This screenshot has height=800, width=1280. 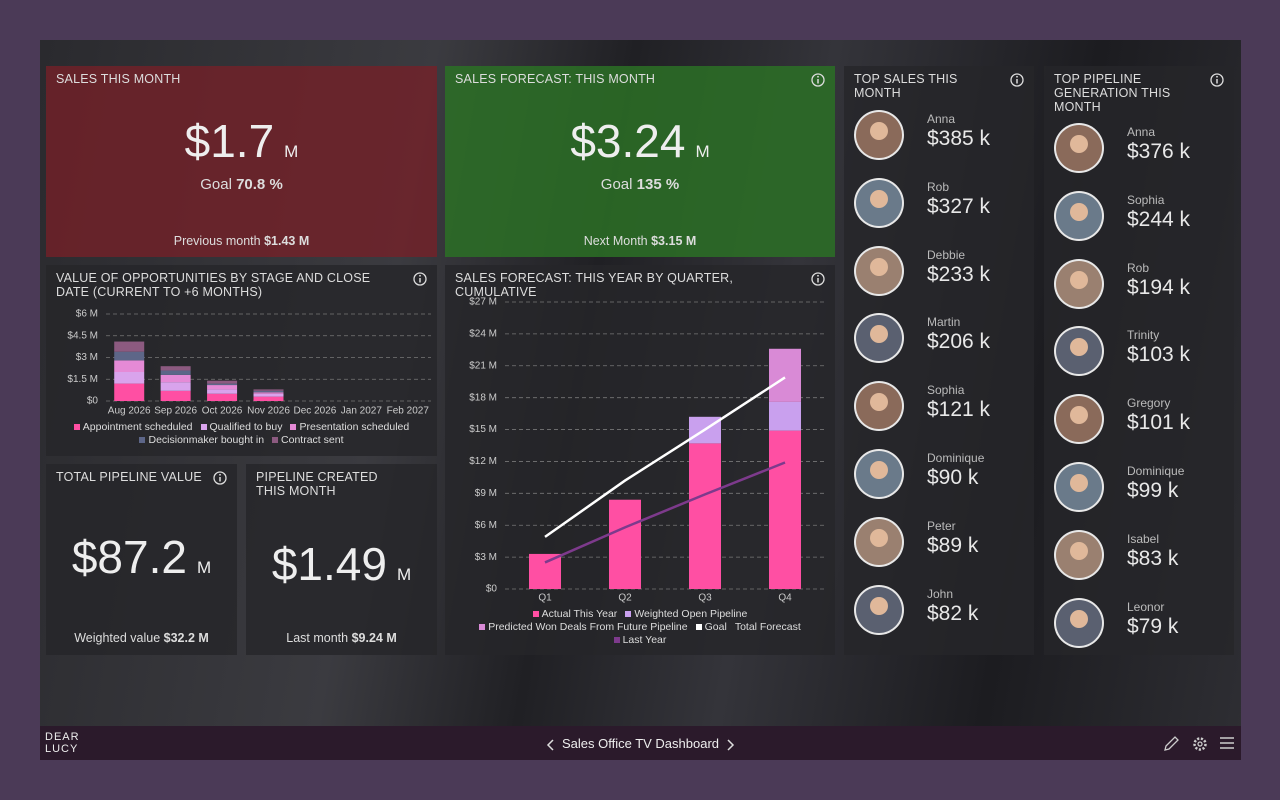 What do you see at coordinates (486, 493) in the screenshot?
I see `y-tick-label: $9 M` at bounding box center [486, 493].